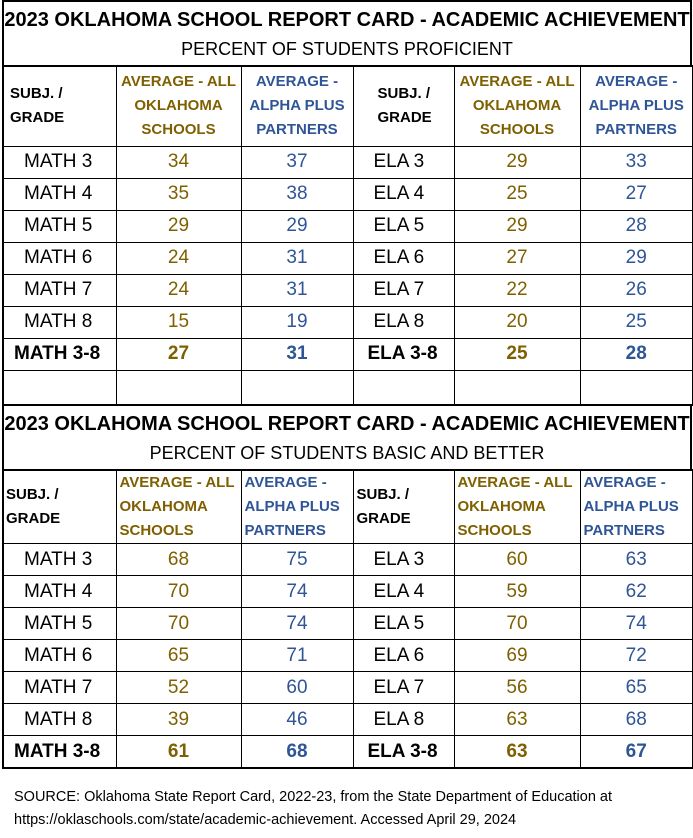 Image resolution: width=693 pixels, height=838 pixels. What do you see at coordinates (636, 559) in the screenshot?
I see `ela-avg-alpha: 63` at bounding box center [636, 559].